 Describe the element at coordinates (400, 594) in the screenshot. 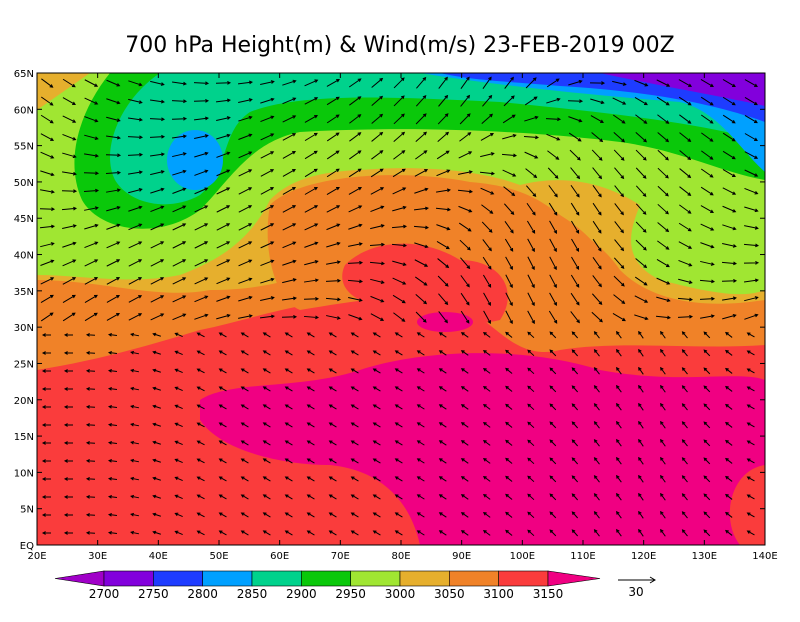

I see `colorbar-label: 3000` at that location.